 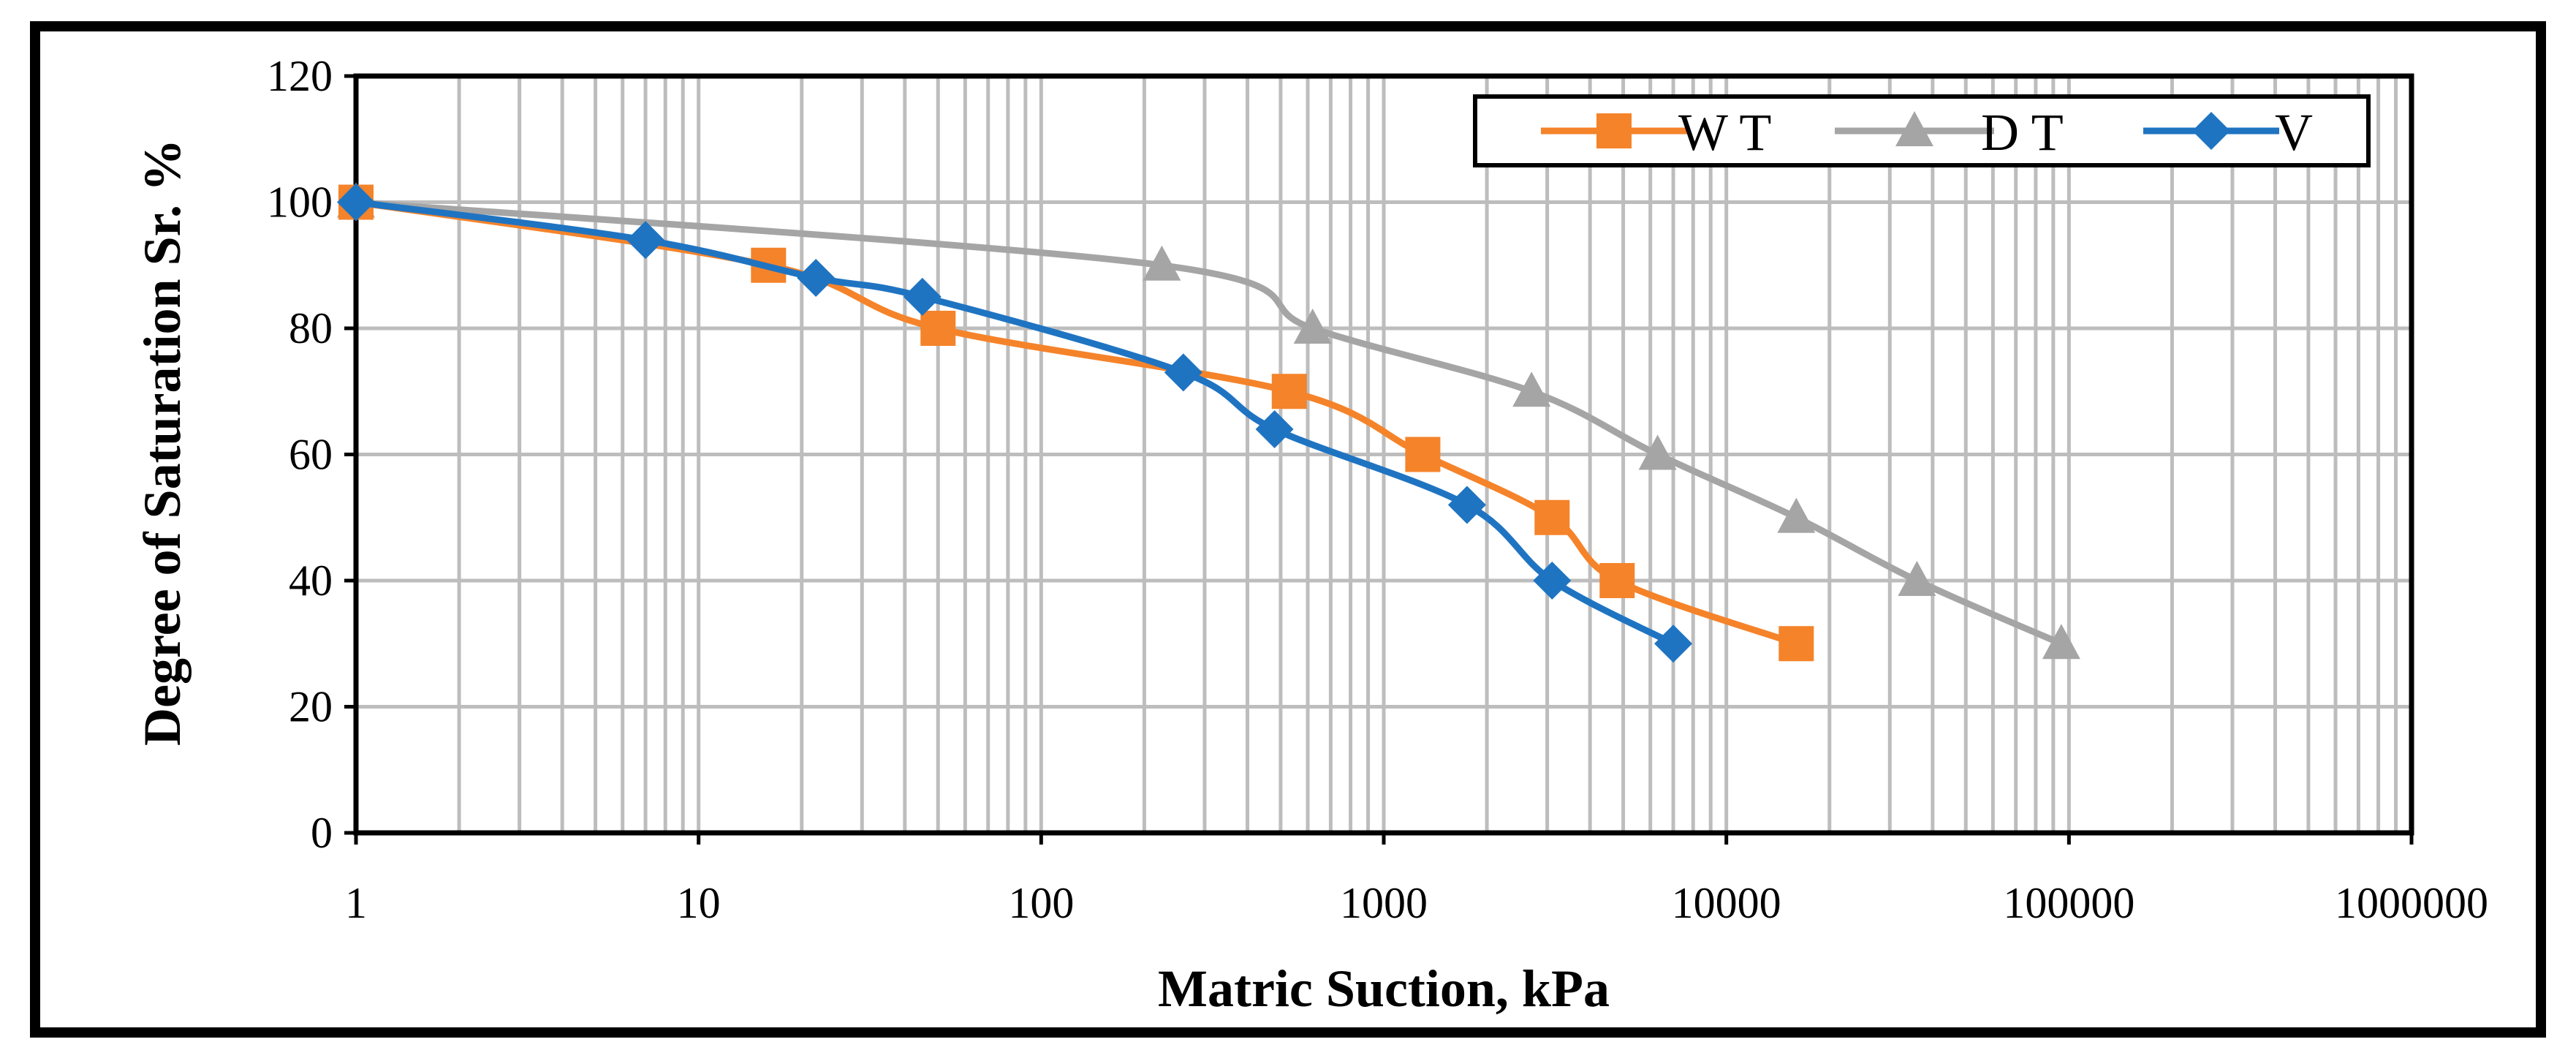 What do you see at coordinates (1724, 132) in the screenshot?
I see `legend-label: W T` at bounding box center [1724, 132].